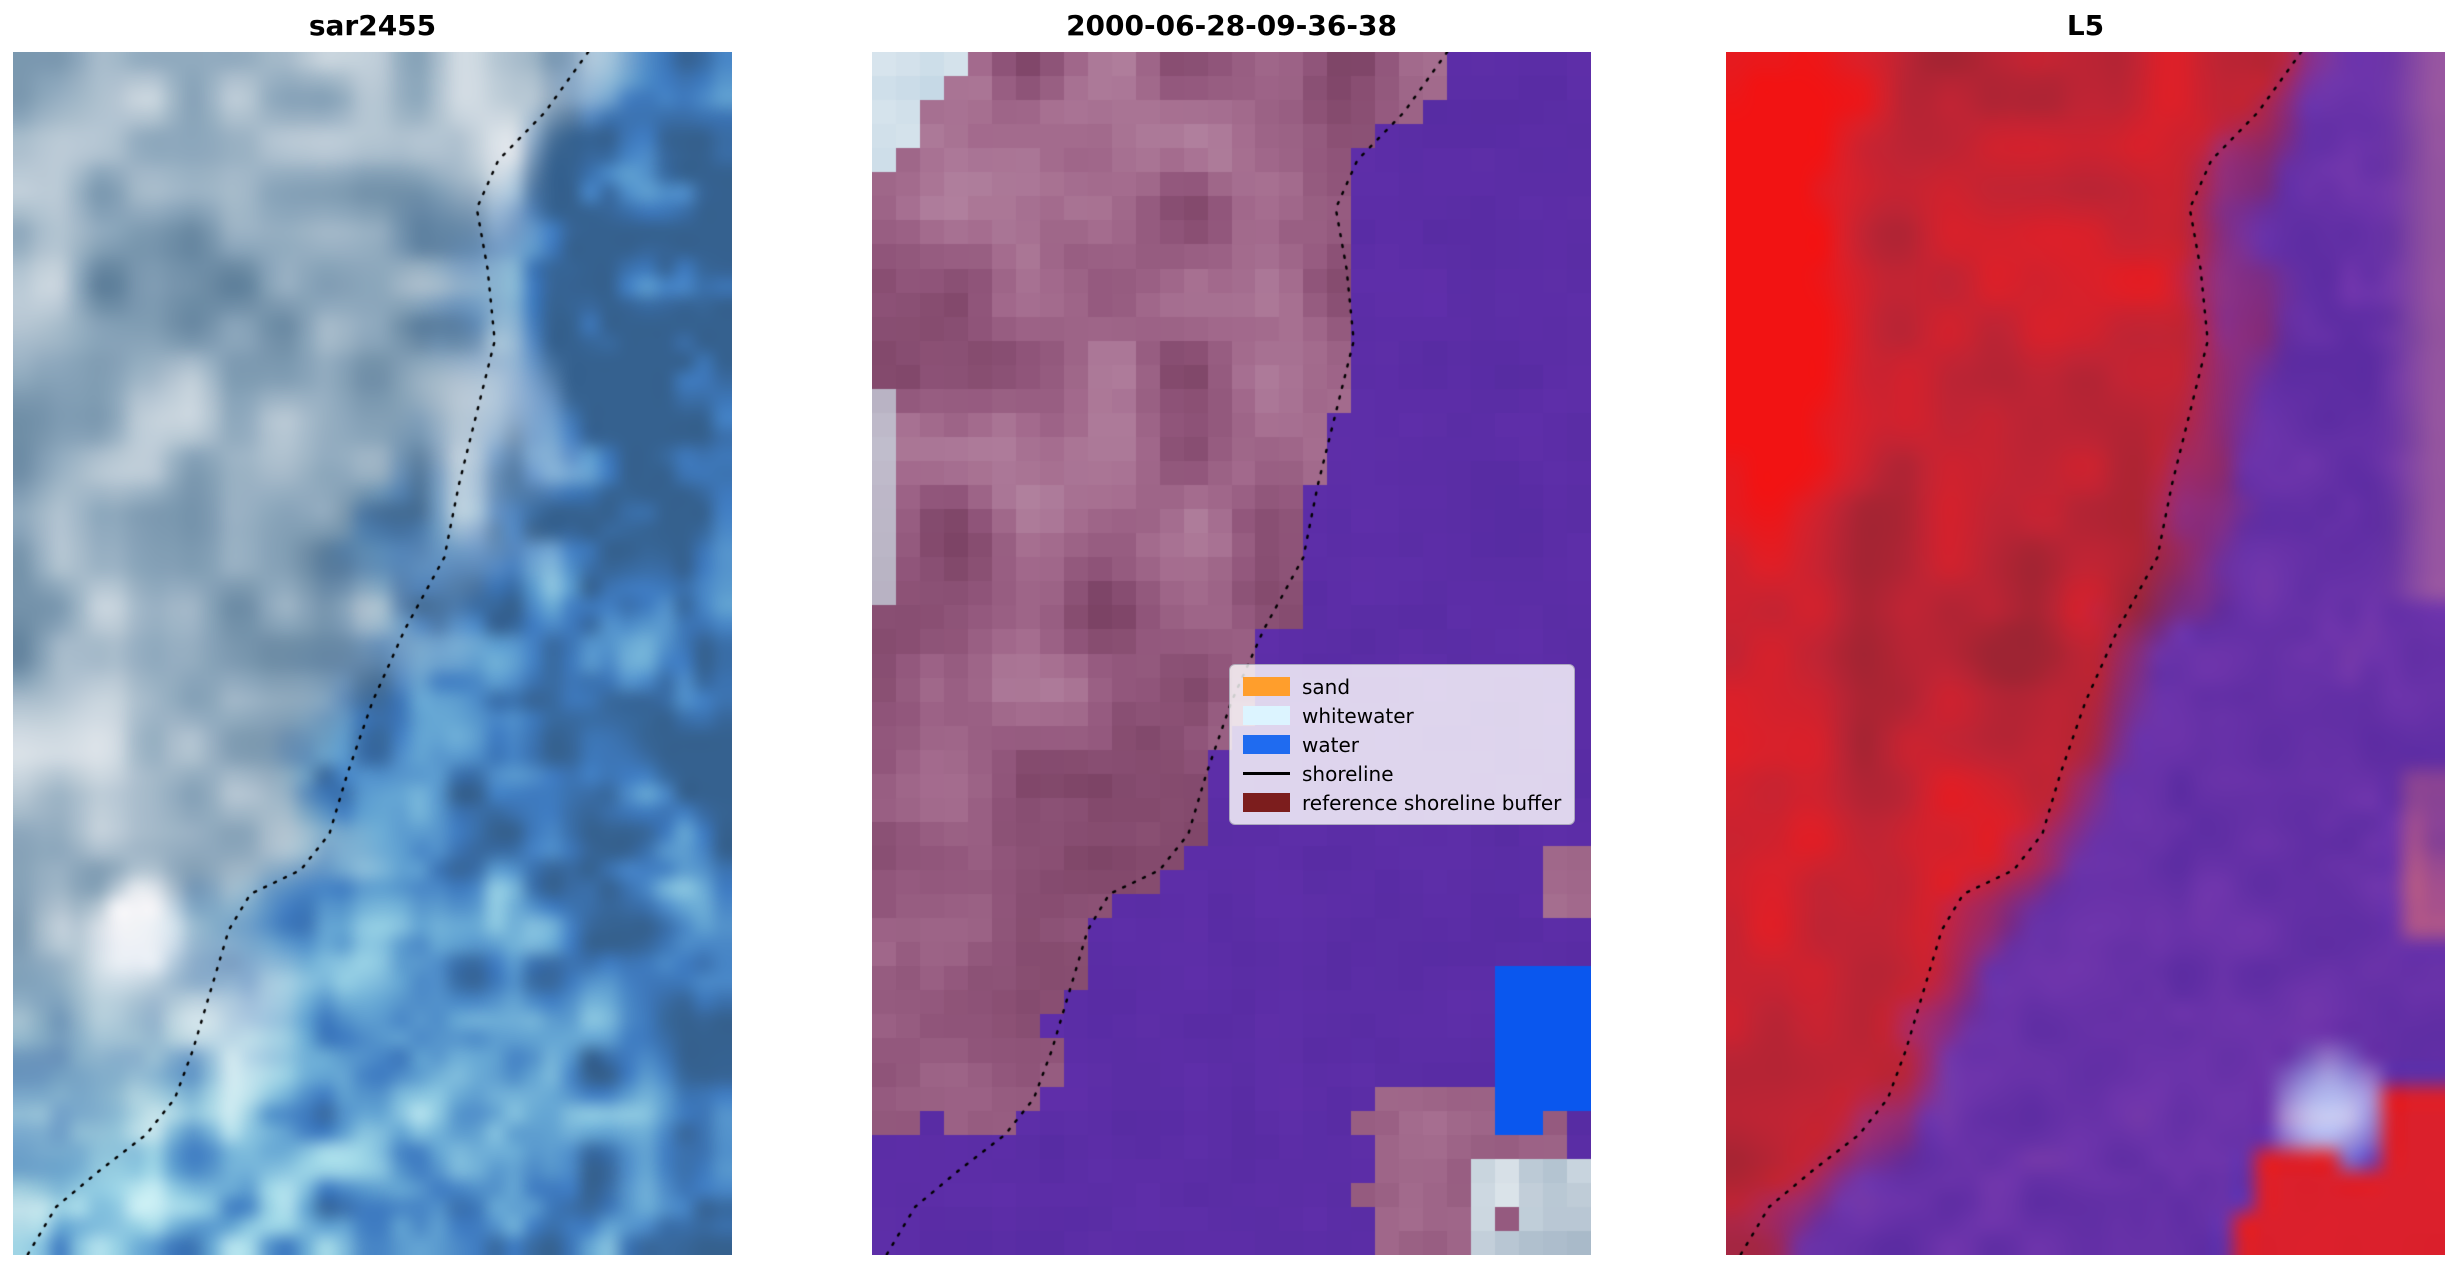 Image resolution: width=2460 pixels, height=1272 pixels. Describe the element at coordinates (372, 25) in the screenshot. I see `panel-title-sar2455: sar2455` at that location.